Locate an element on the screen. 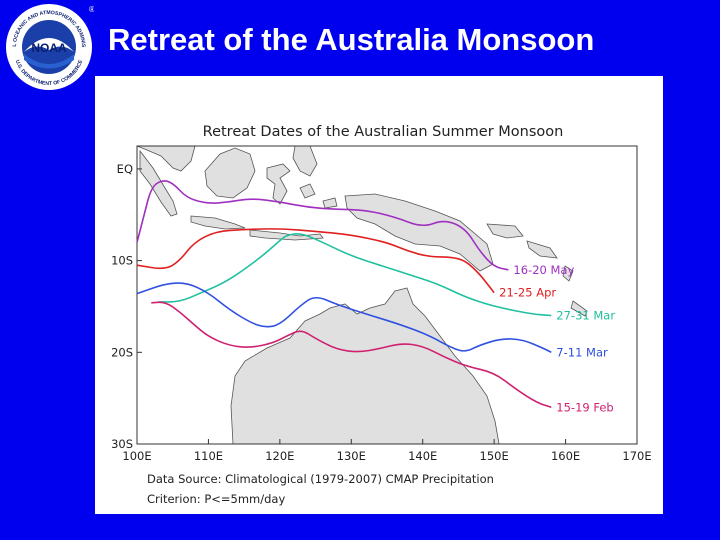 This screenshot has width=720, height=540. y-tick-label: EQ is located at coordinates (125, 169).